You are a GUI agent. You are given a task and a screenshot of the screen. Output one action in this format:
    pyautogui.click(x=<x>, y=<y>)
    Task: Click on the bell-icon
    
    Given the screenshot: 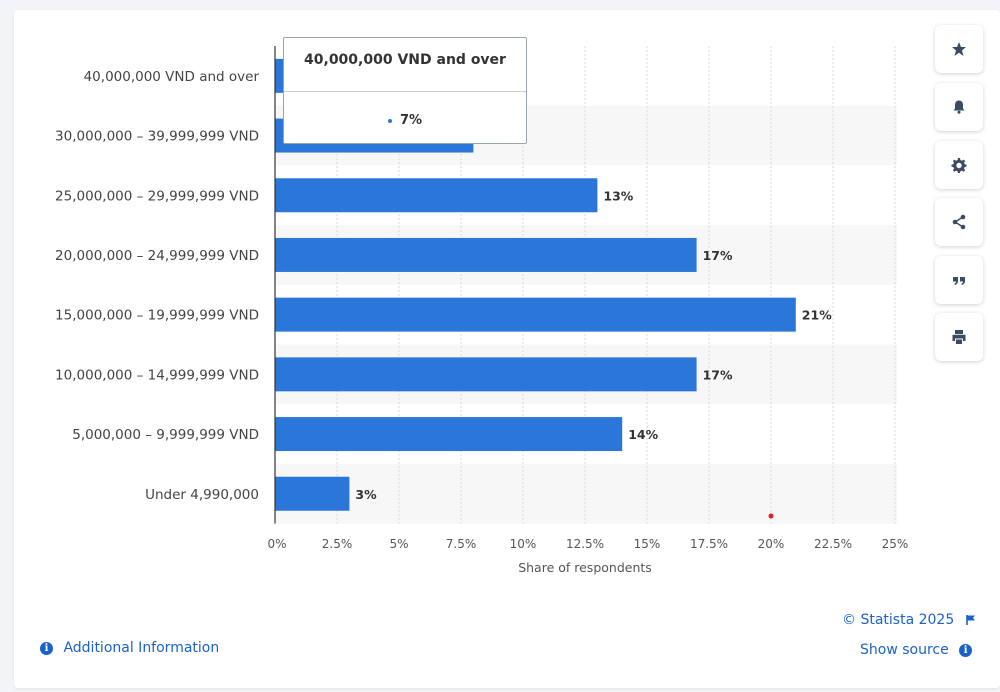 What is the action you would take?
    pyautogui.click(x=959, y=107)
    